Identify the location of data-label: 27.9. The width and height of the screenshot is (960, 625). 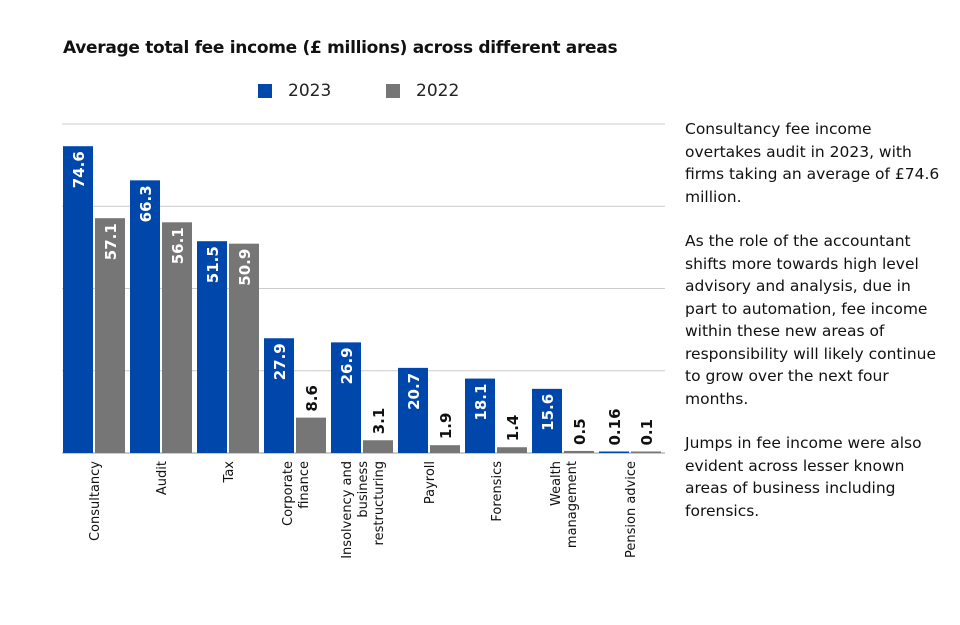
(280, 361).